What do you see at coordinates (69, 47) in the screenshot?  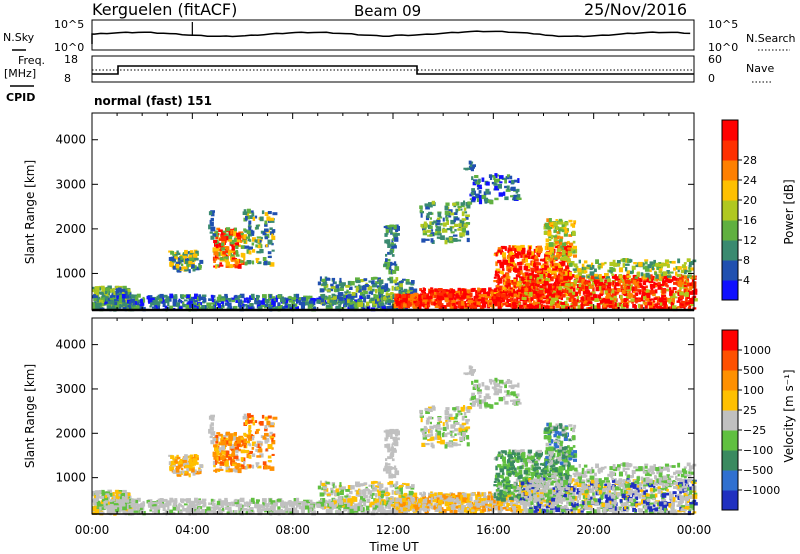 I see `noise-tick-bottom-left: 10^0` at bounding box center [69, 47].